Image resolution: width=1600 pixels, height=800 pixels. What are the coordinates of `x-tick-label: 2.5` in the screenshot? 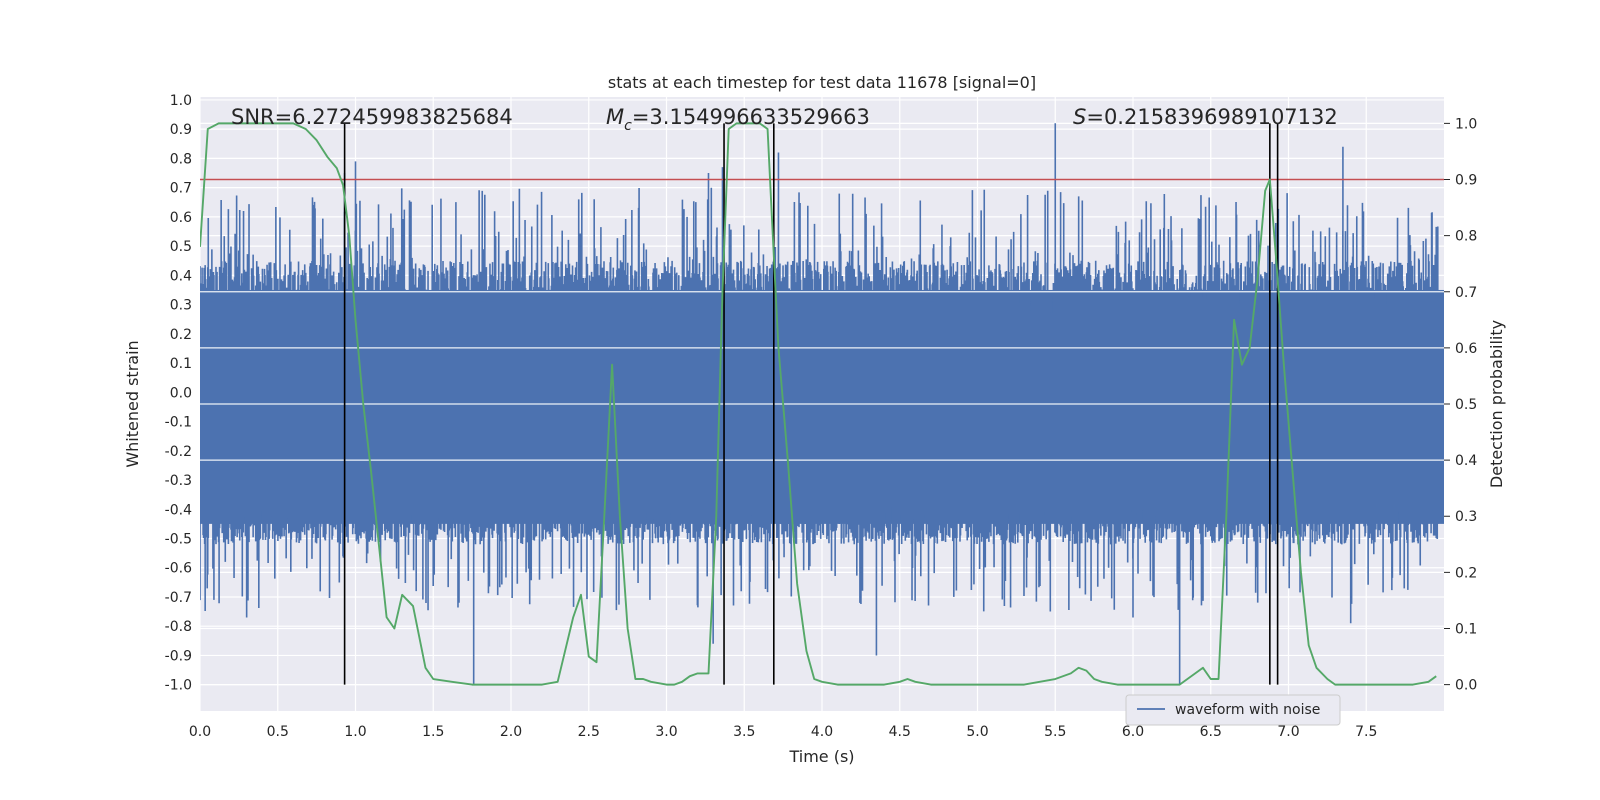 It's located at (589, 732).